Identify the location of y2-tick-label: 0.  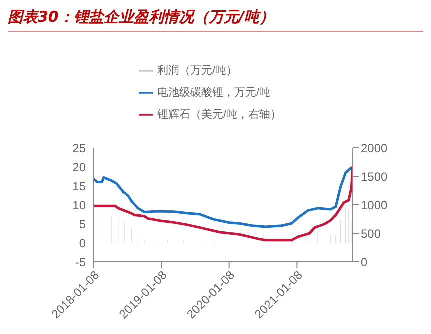
(364, 262).